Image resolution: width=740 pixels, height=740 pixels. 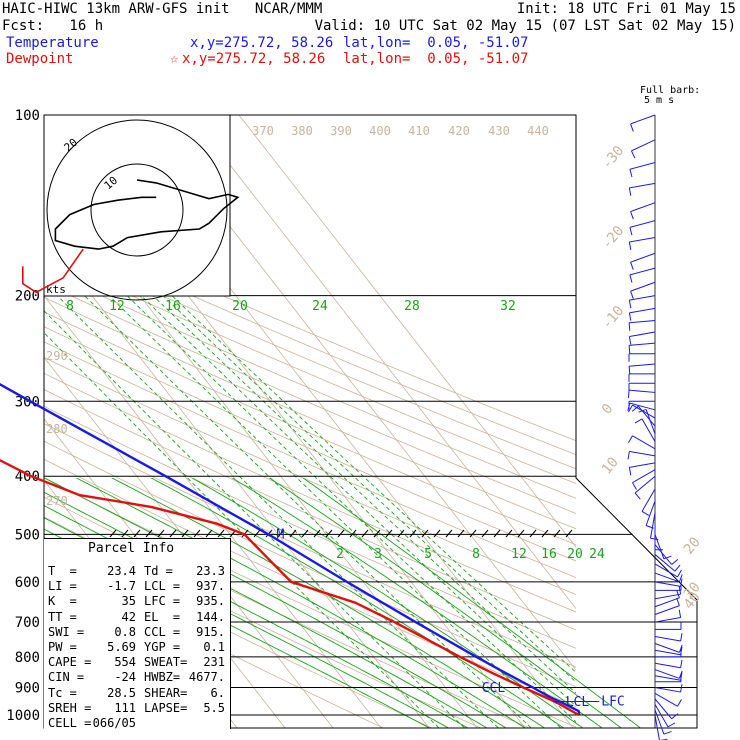 I want to click on temperature-legend-label: Temperature, so click(x=52, y=43).